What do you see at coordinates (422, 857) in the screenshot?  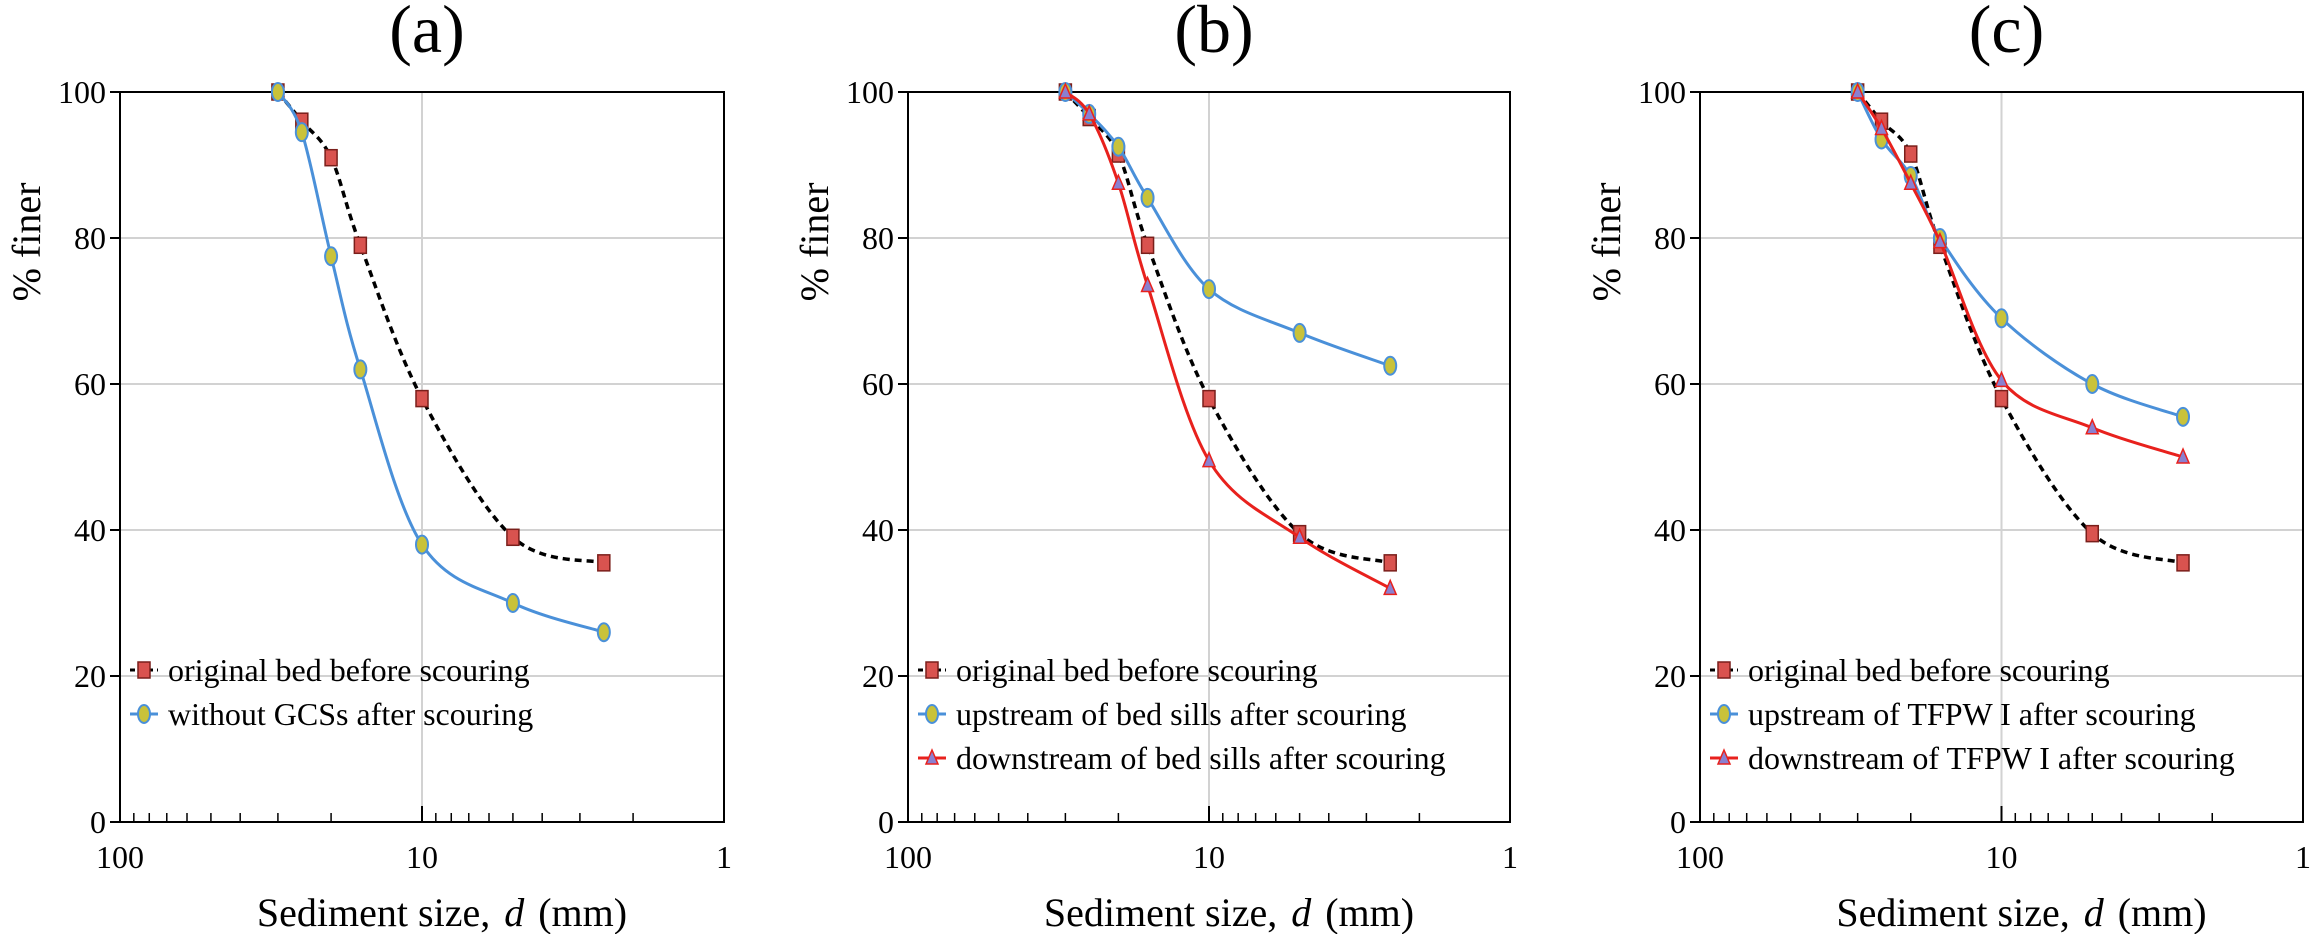 I see `x-tick-label: 10` at bounding box center [422, 857].